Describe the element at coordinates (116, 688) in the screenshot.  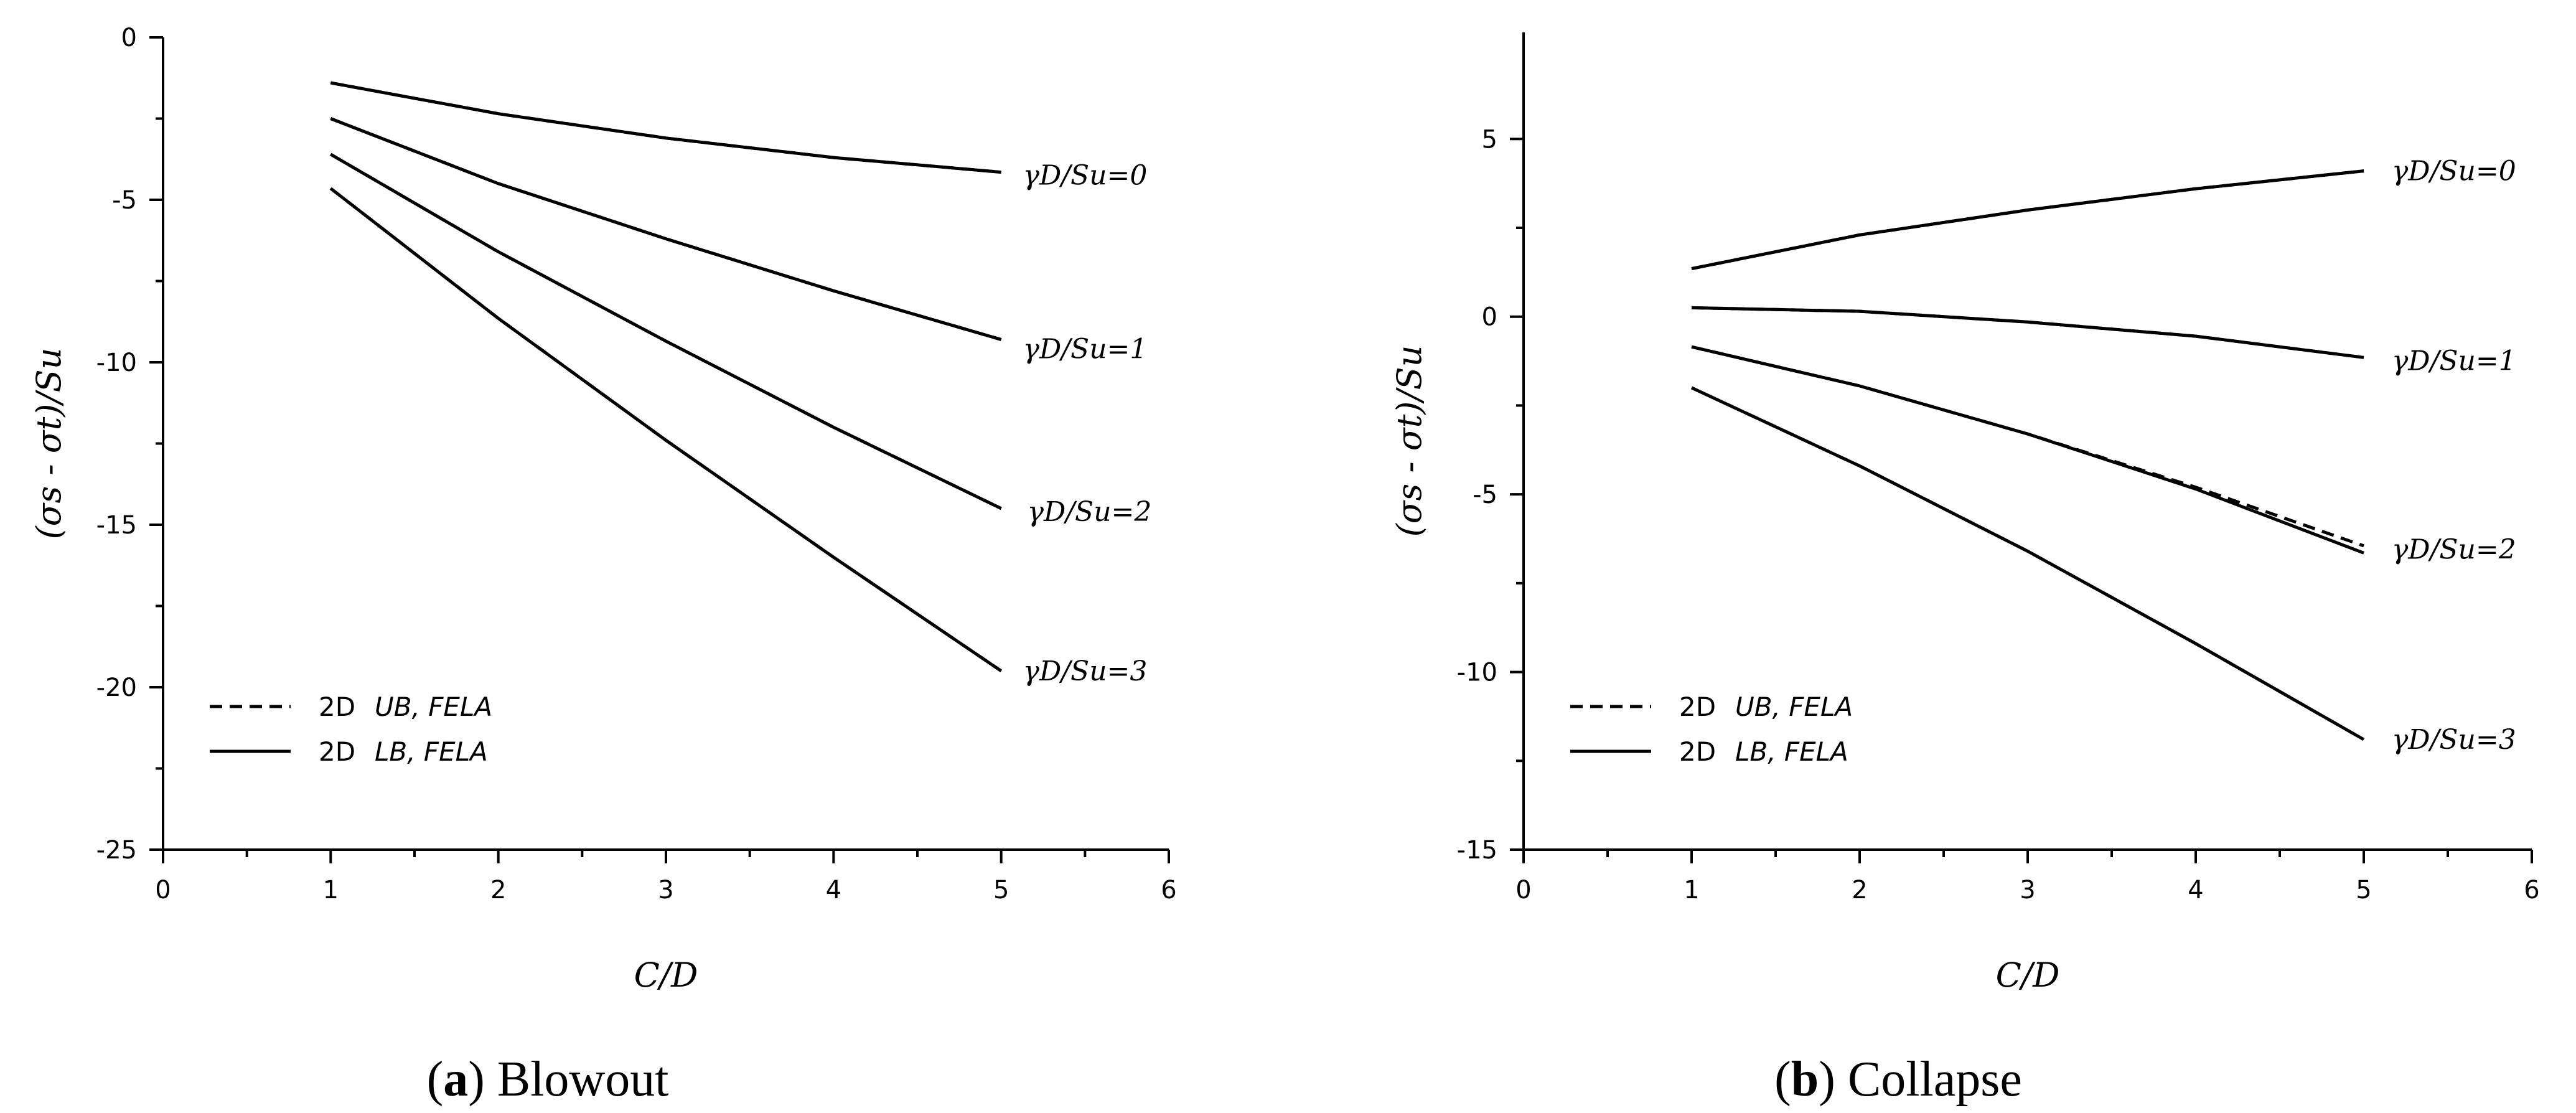
I see `y-tick-label: -20` at that location.